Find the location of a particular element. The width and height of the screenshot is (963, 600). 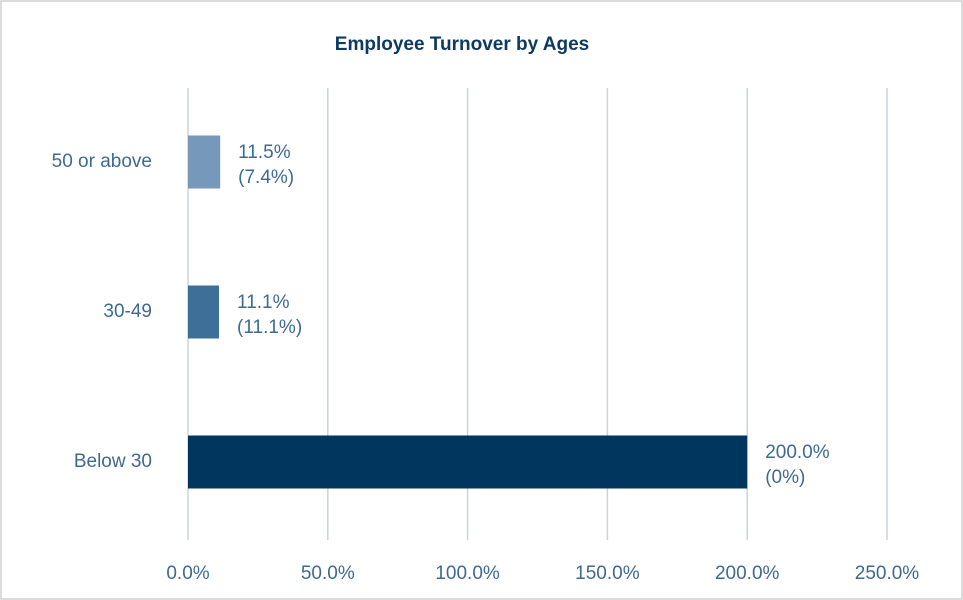

y-tick-label: Below 30 is located at coordinates (113, 461).